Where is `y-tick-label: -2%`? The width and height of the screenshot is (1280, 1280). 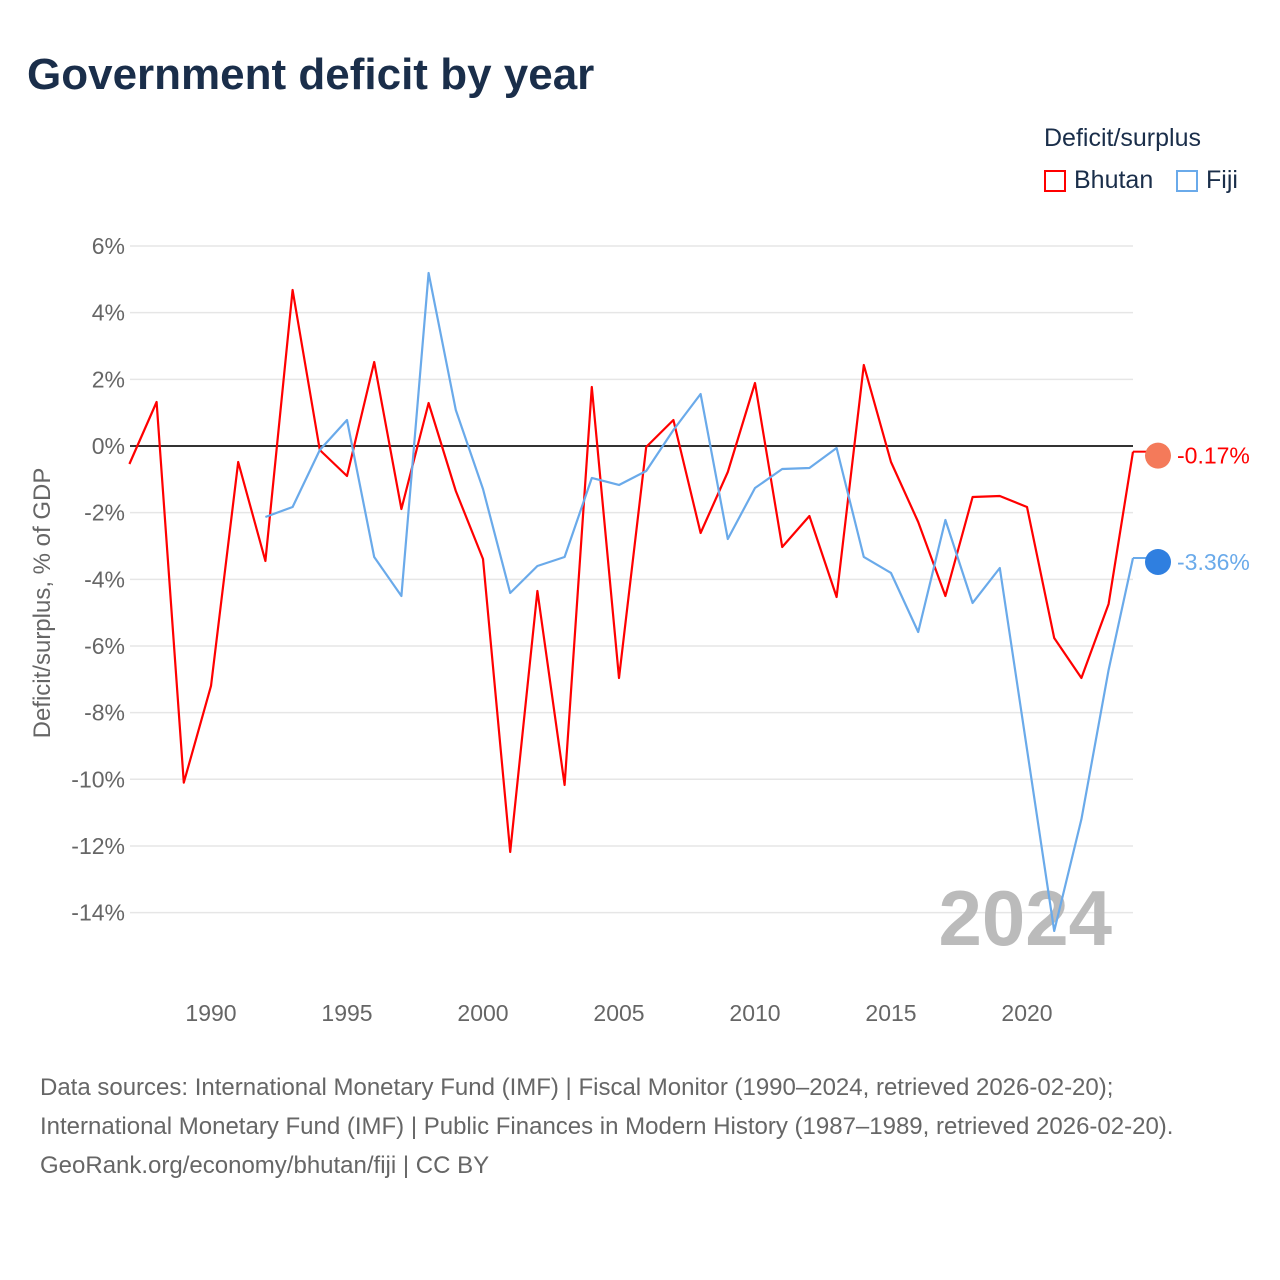
y-tick-label: -2% is located at coordinates (104, 513).